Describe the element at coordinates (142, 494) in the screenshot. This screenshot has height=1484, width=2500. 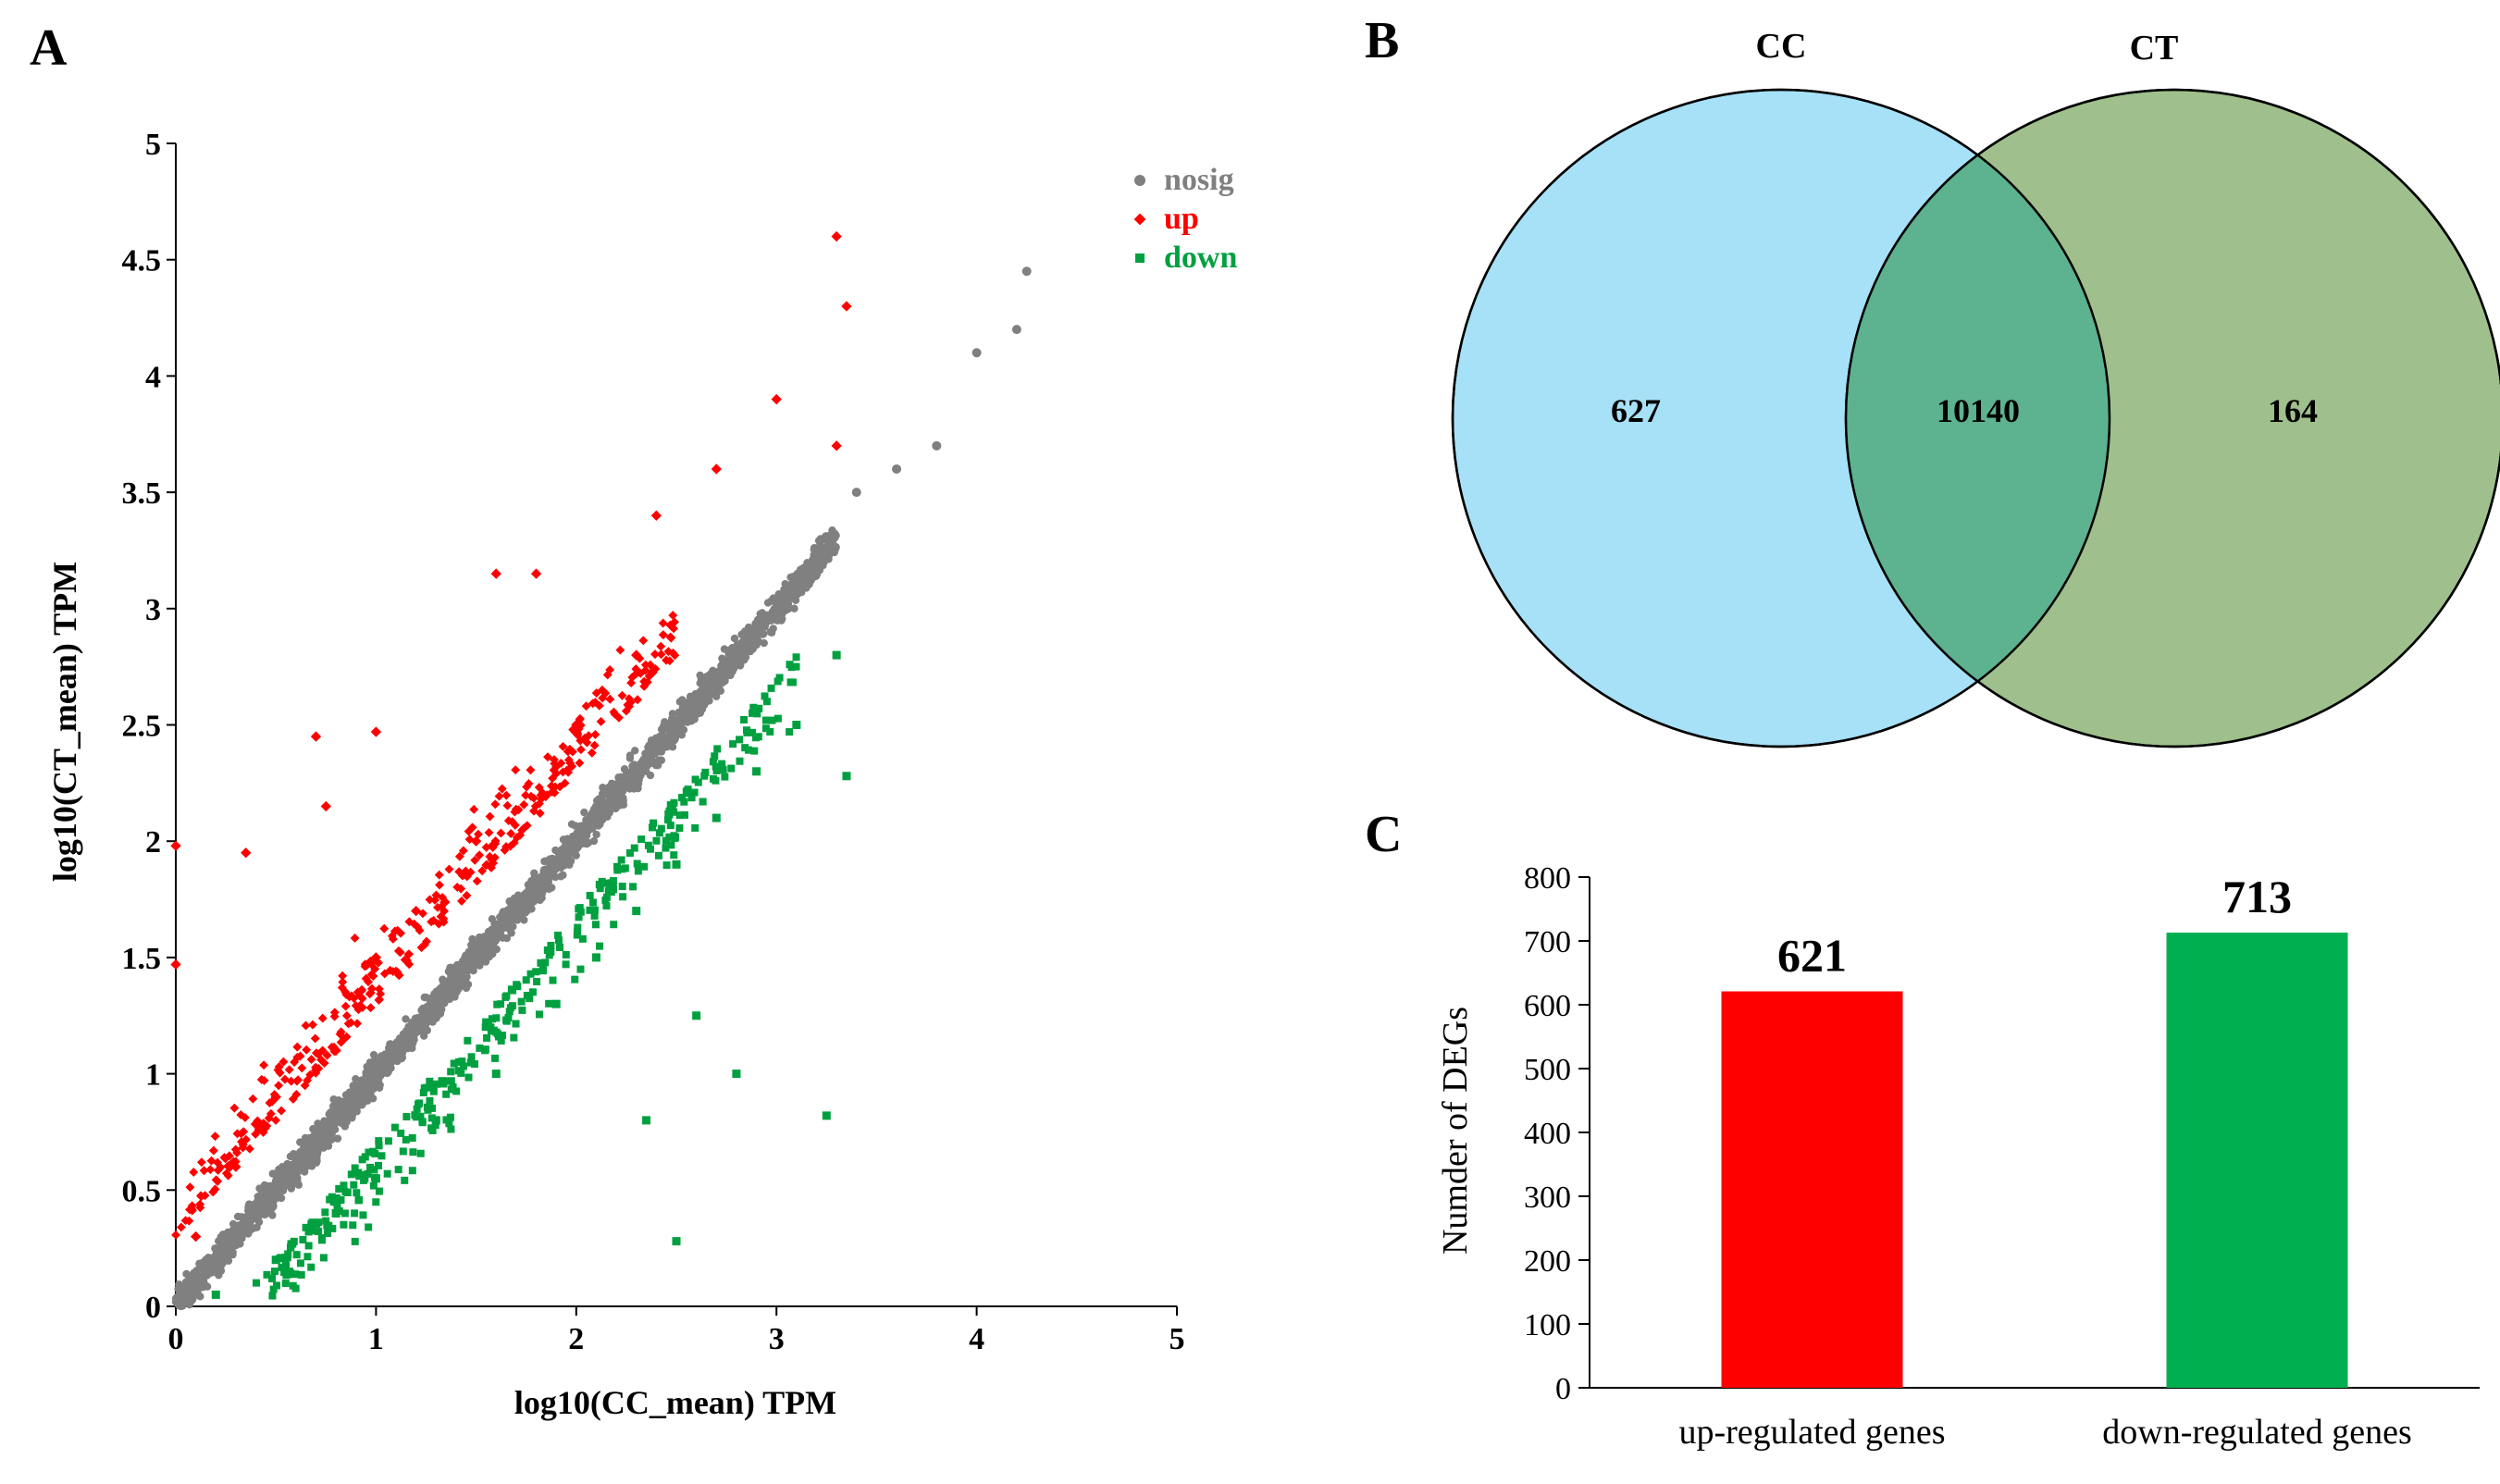
I see `scatter-y-tick-label: 3.5` at that location.